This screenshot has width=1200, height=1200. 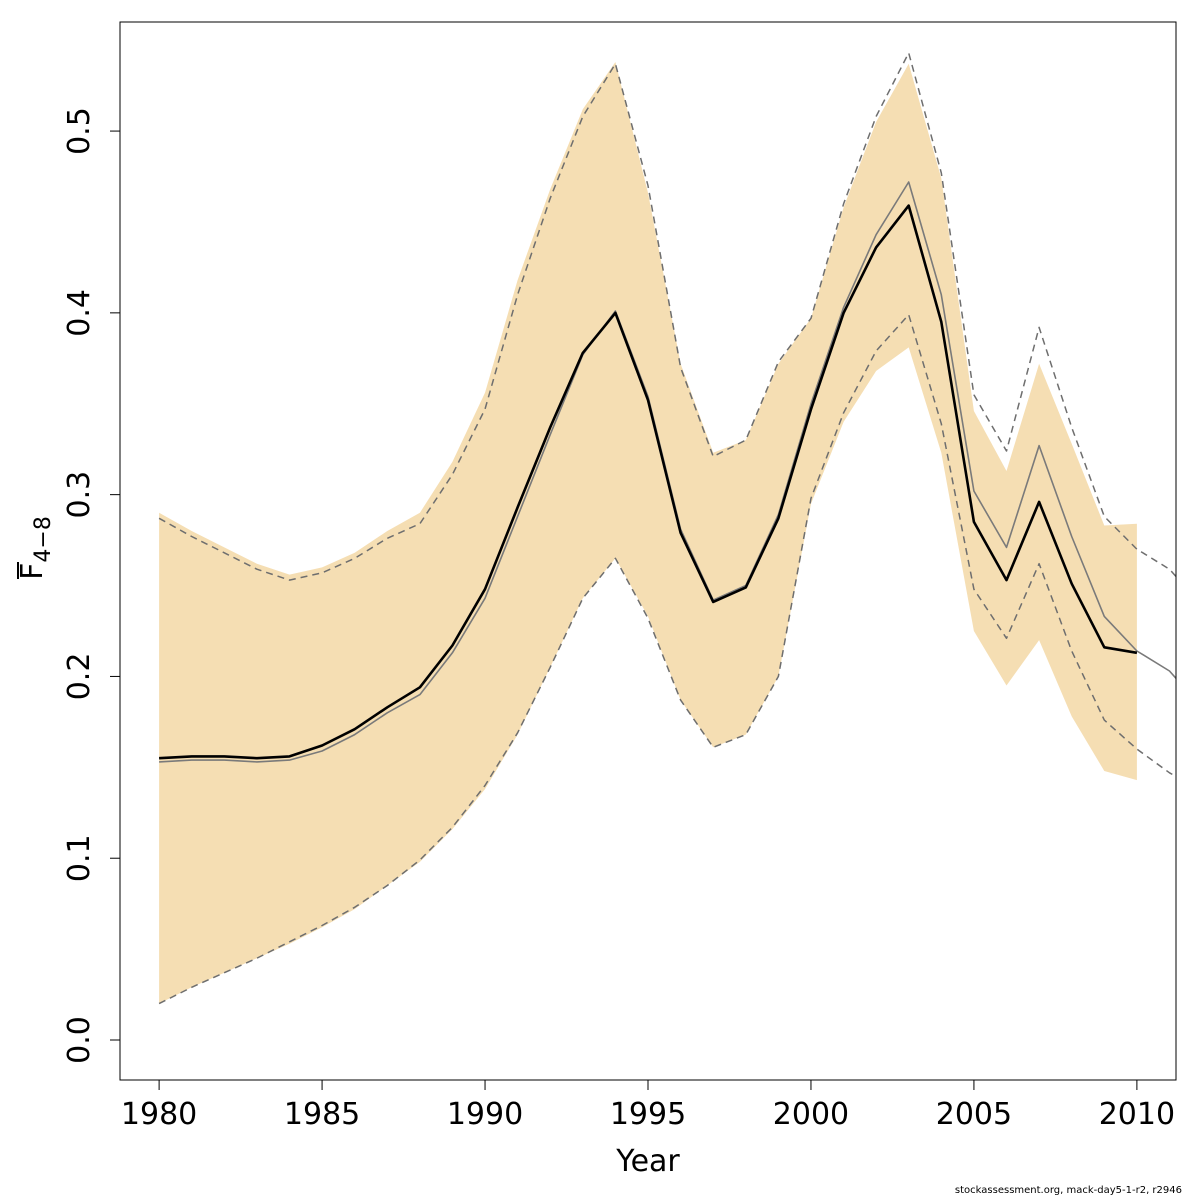 What do you see at coordinates (485, 1114) in the screenshot?
I see `x-tick-label: 1990` at bounding box center [485, 1114].